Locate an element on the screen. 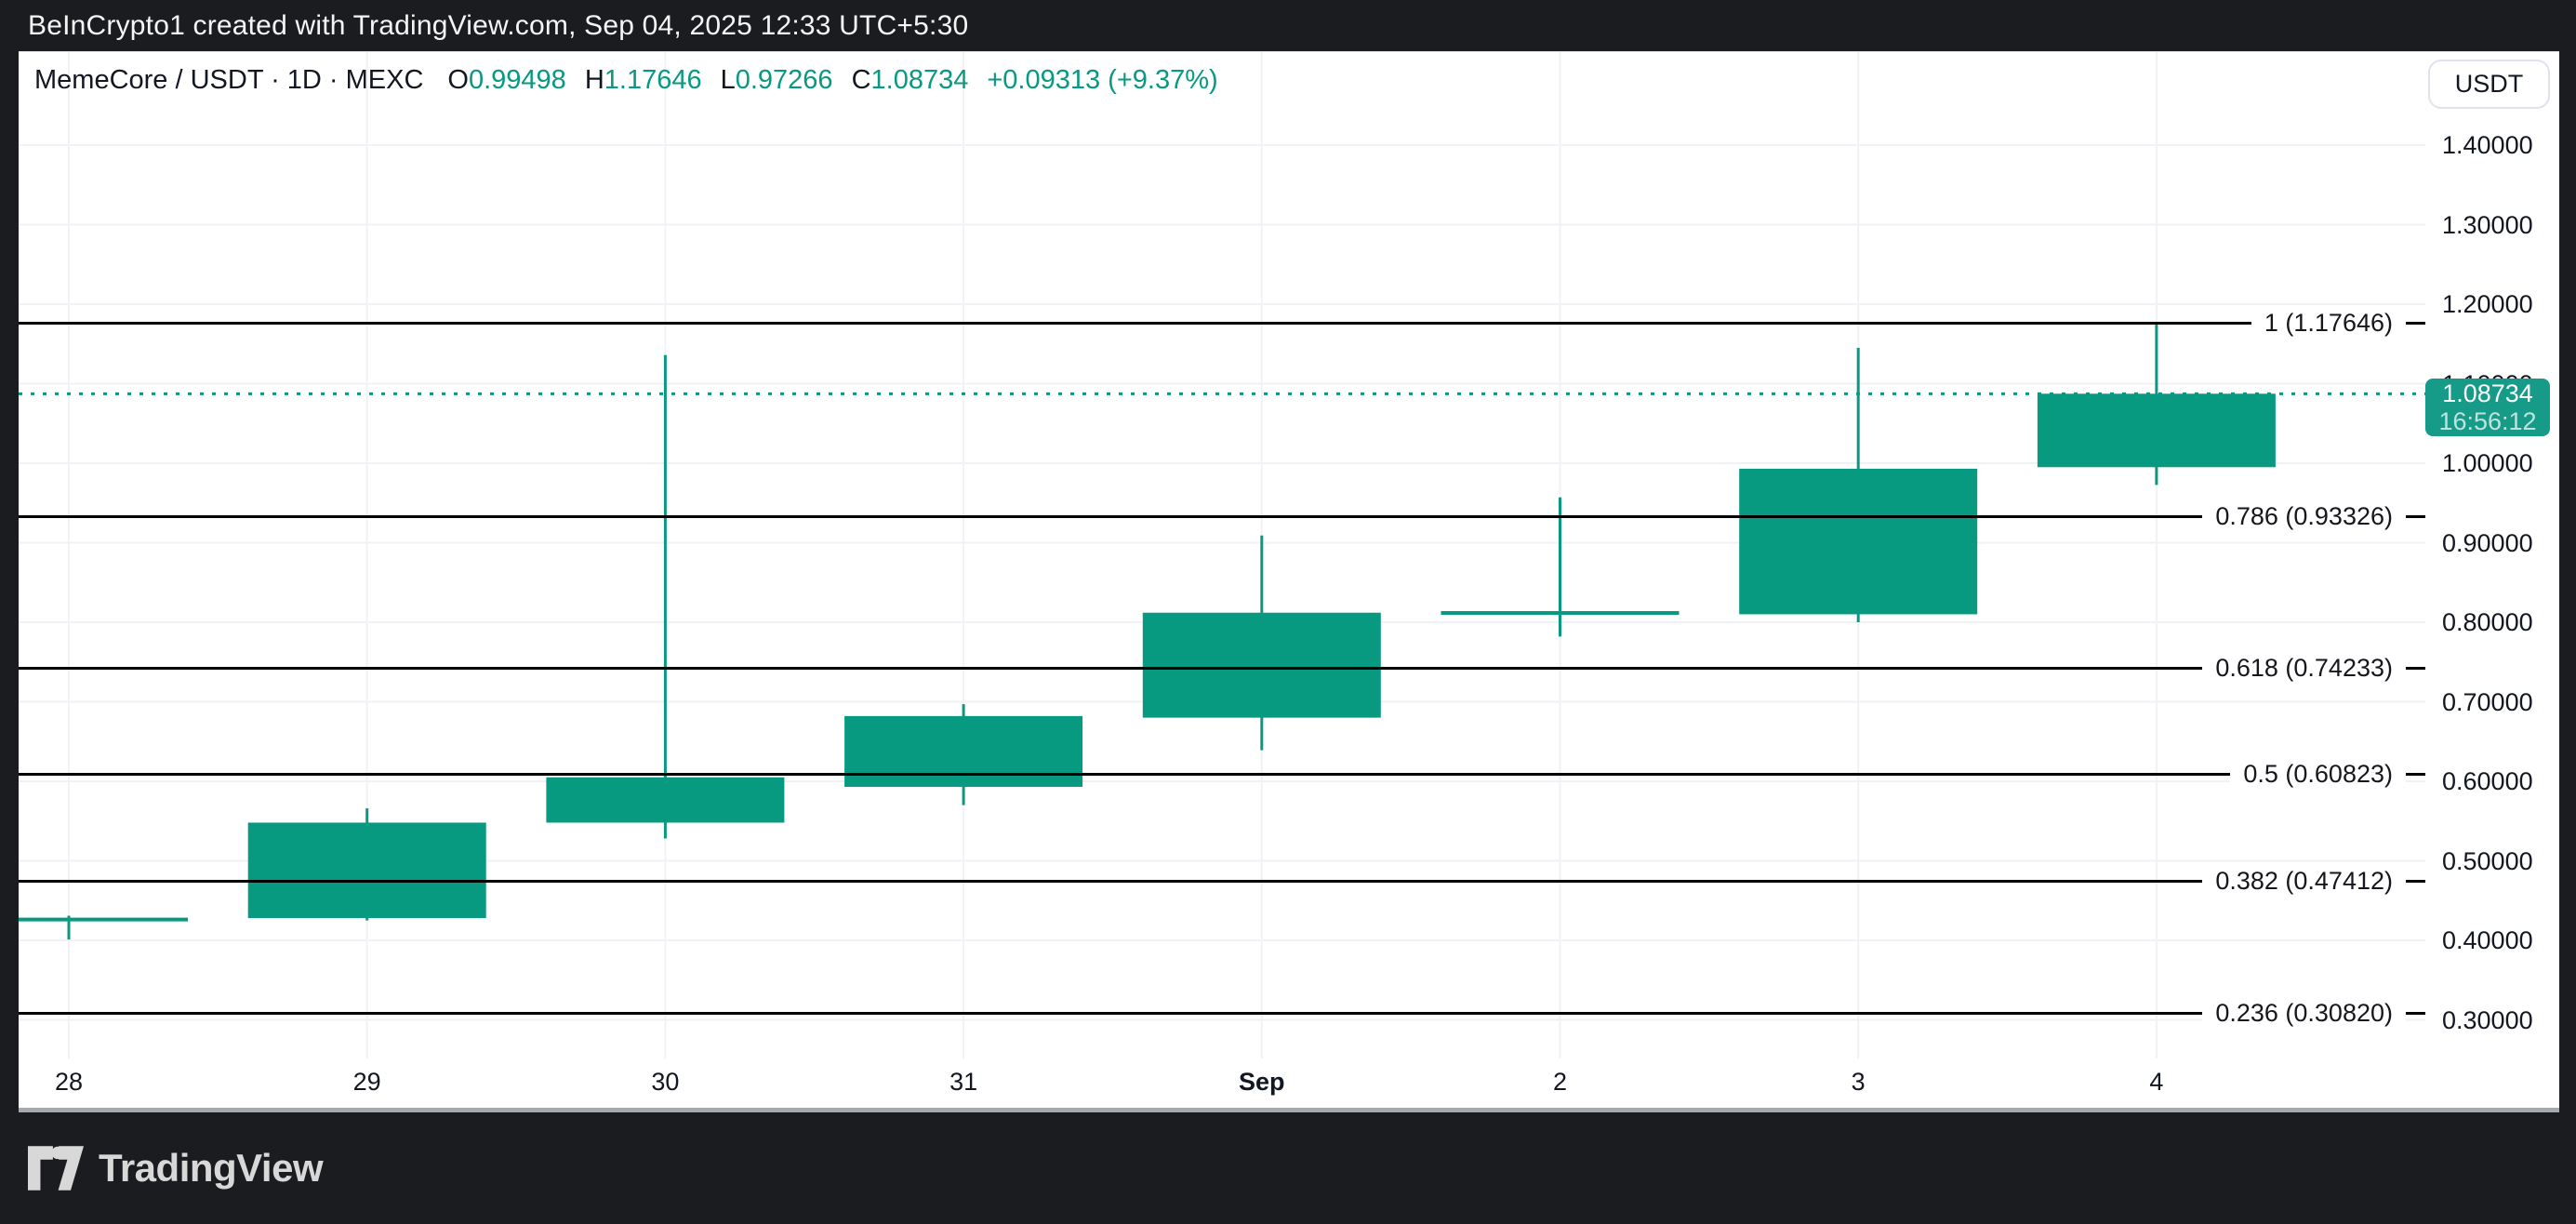 Image resolution: width=2576 pixels, height=1224 pixels. tradingview-logo-text: TradingView is located at coordinates (211, 1168).